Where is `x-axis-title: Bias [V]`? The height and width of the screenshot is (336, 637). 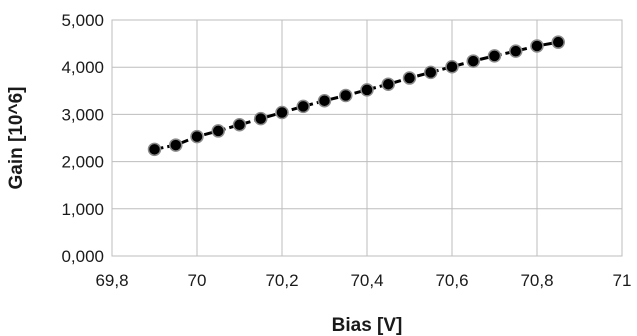
x-axis-title: Bias [V] is located at coordinates (367, 325).